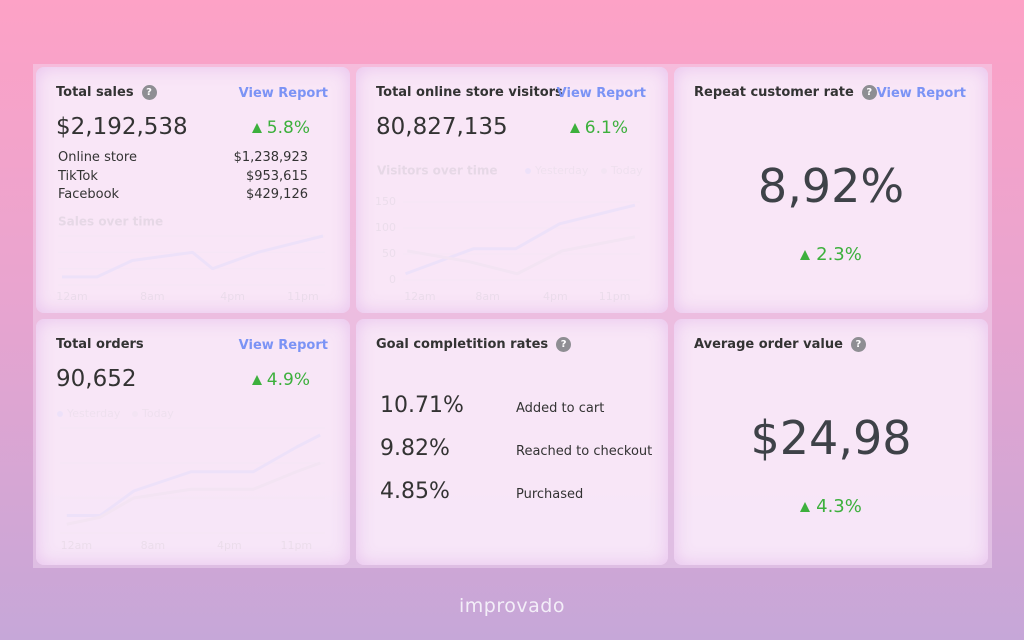 Image resolution: width=1024 pixels, height=640 pixels. Describe the element at coordinates (276, 194) in the screenshot. I see `breakdown-value: $429,126` at that location.